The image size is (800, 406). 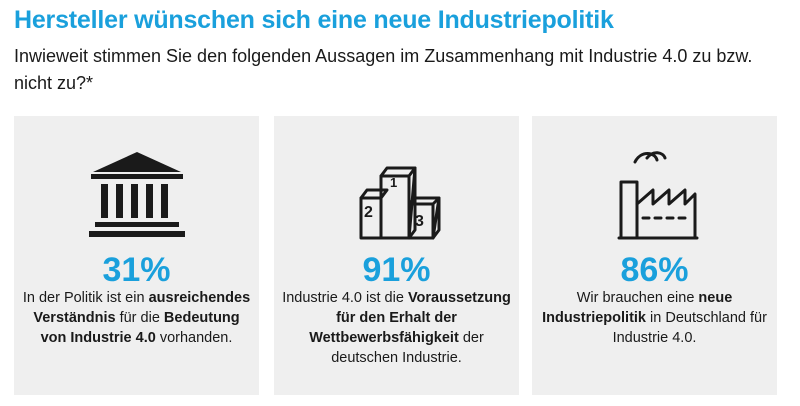 I want to click on description-text: in Deutschland für Industrie 4.0., so click(x=689, y=328).